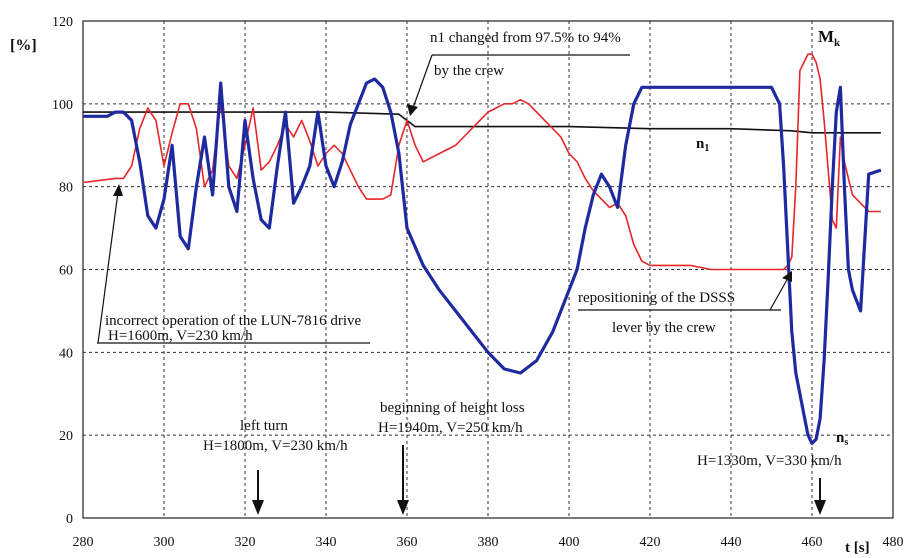 The width and height of the screenshot is (917, 558). What do you see at coordinates (69, 519) in the screenshot?
I see `y-tick-label: 0` at bounding box center [69, 519].